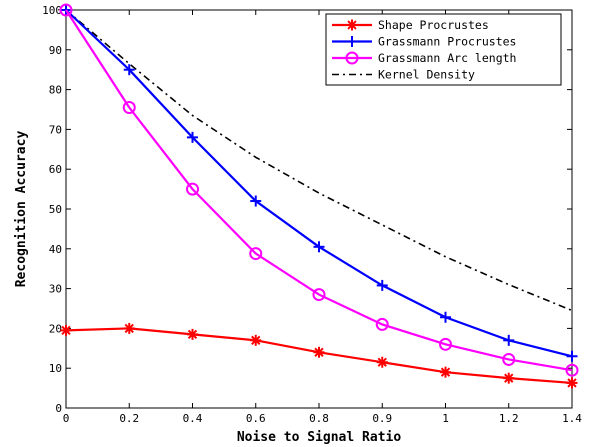  What do you see at coordinates (55, 129) in the screenshot?
I see `y-tick-label: 70` at bounding box center [55, 129].